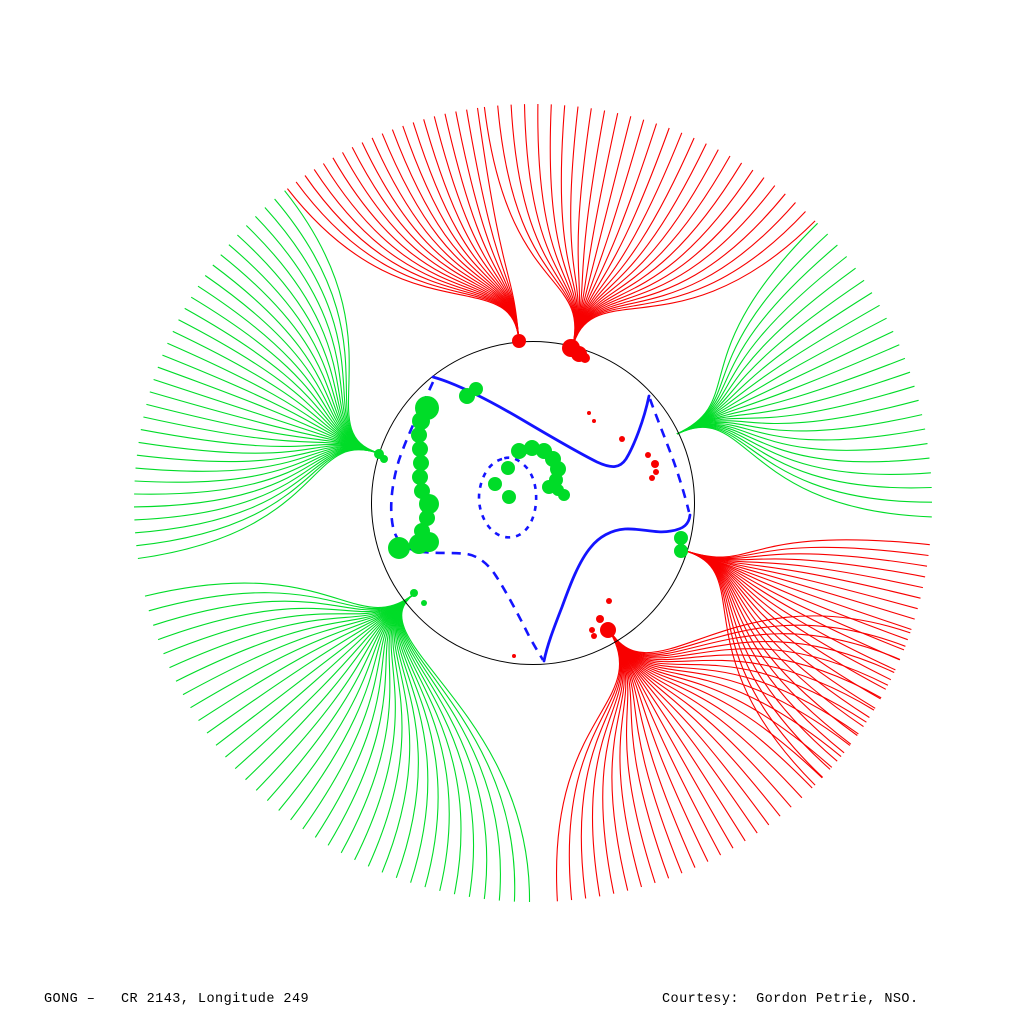 The width and height of the screenshot is (1024, 1024). I want to click on field-line-bundle-green-west-lower, so click(337, 742).